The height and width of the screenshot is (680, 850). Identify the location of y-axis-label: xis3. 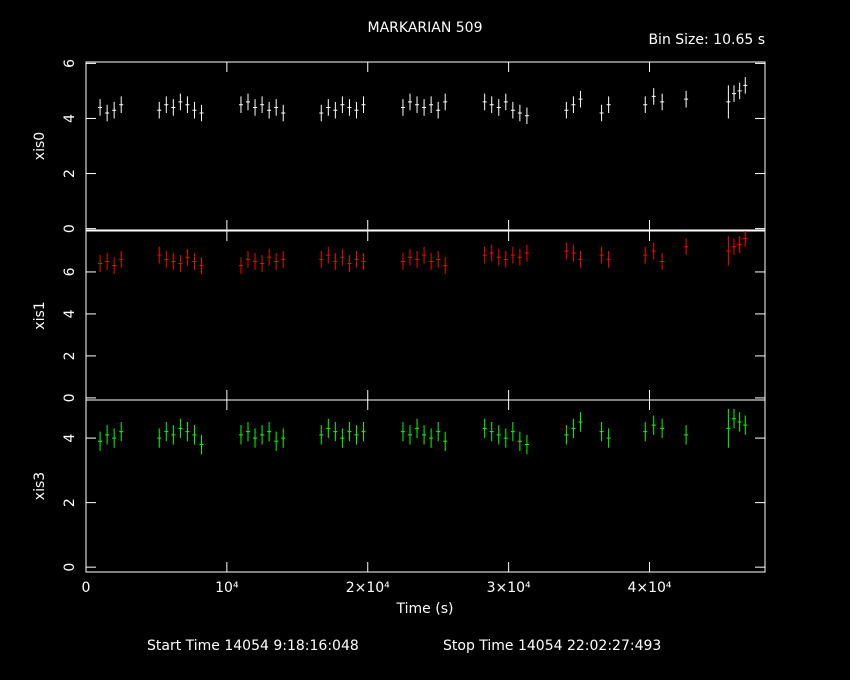
(40, 486).